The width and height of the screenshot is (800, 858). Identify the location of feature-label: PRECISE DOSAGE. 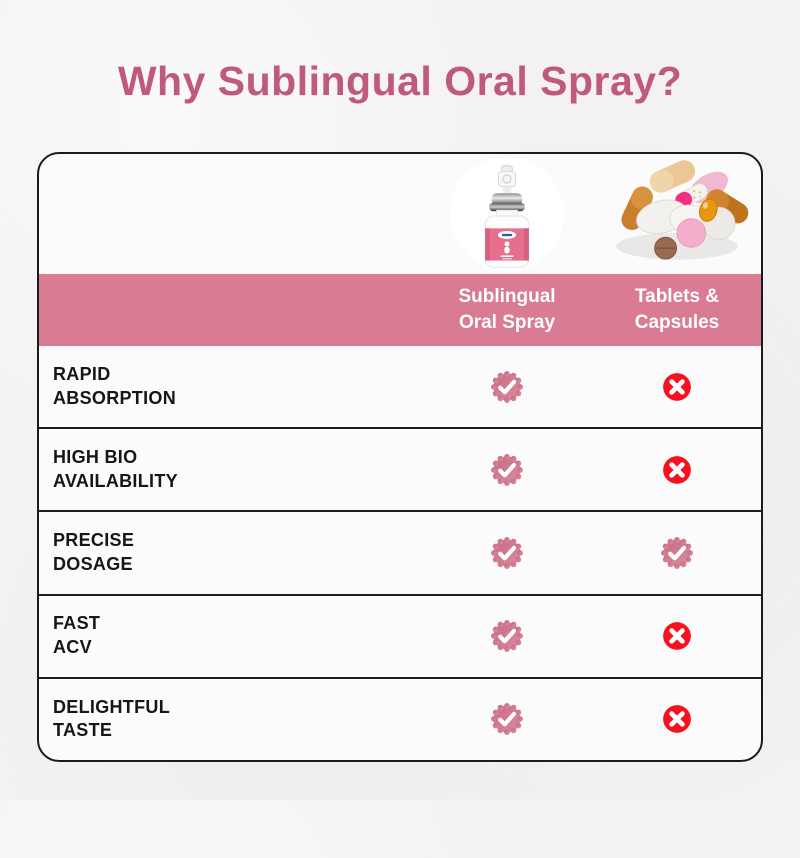
(94, 552).